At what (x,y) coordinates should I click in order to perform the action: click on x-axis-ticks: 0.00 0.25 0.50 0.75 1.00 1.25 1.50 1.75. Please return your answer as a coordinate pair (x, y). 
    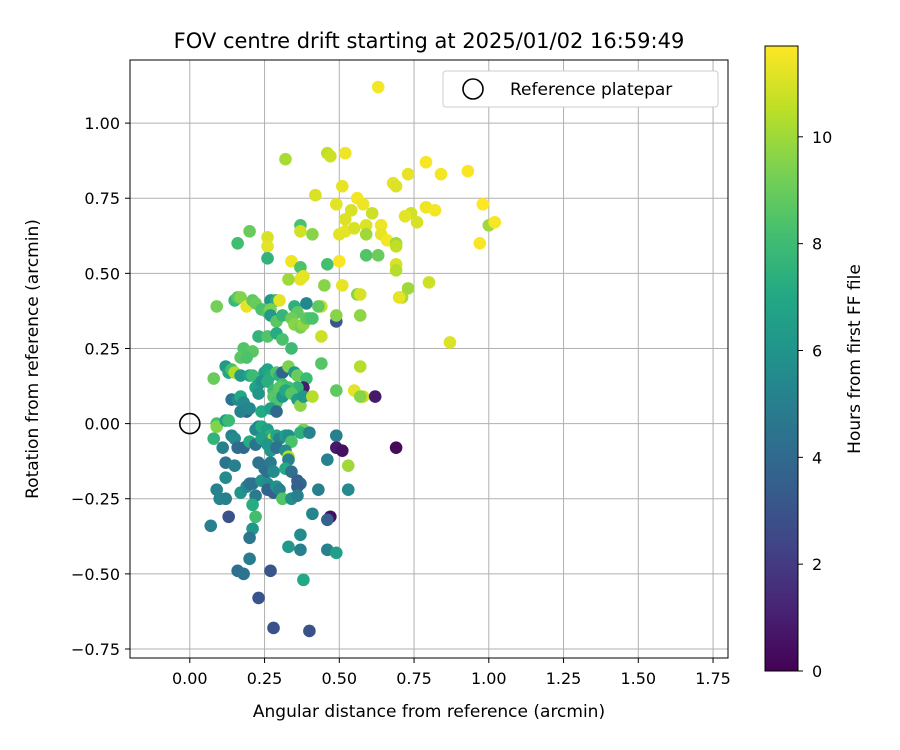
    Looking at the image, I should click on (451, 673).